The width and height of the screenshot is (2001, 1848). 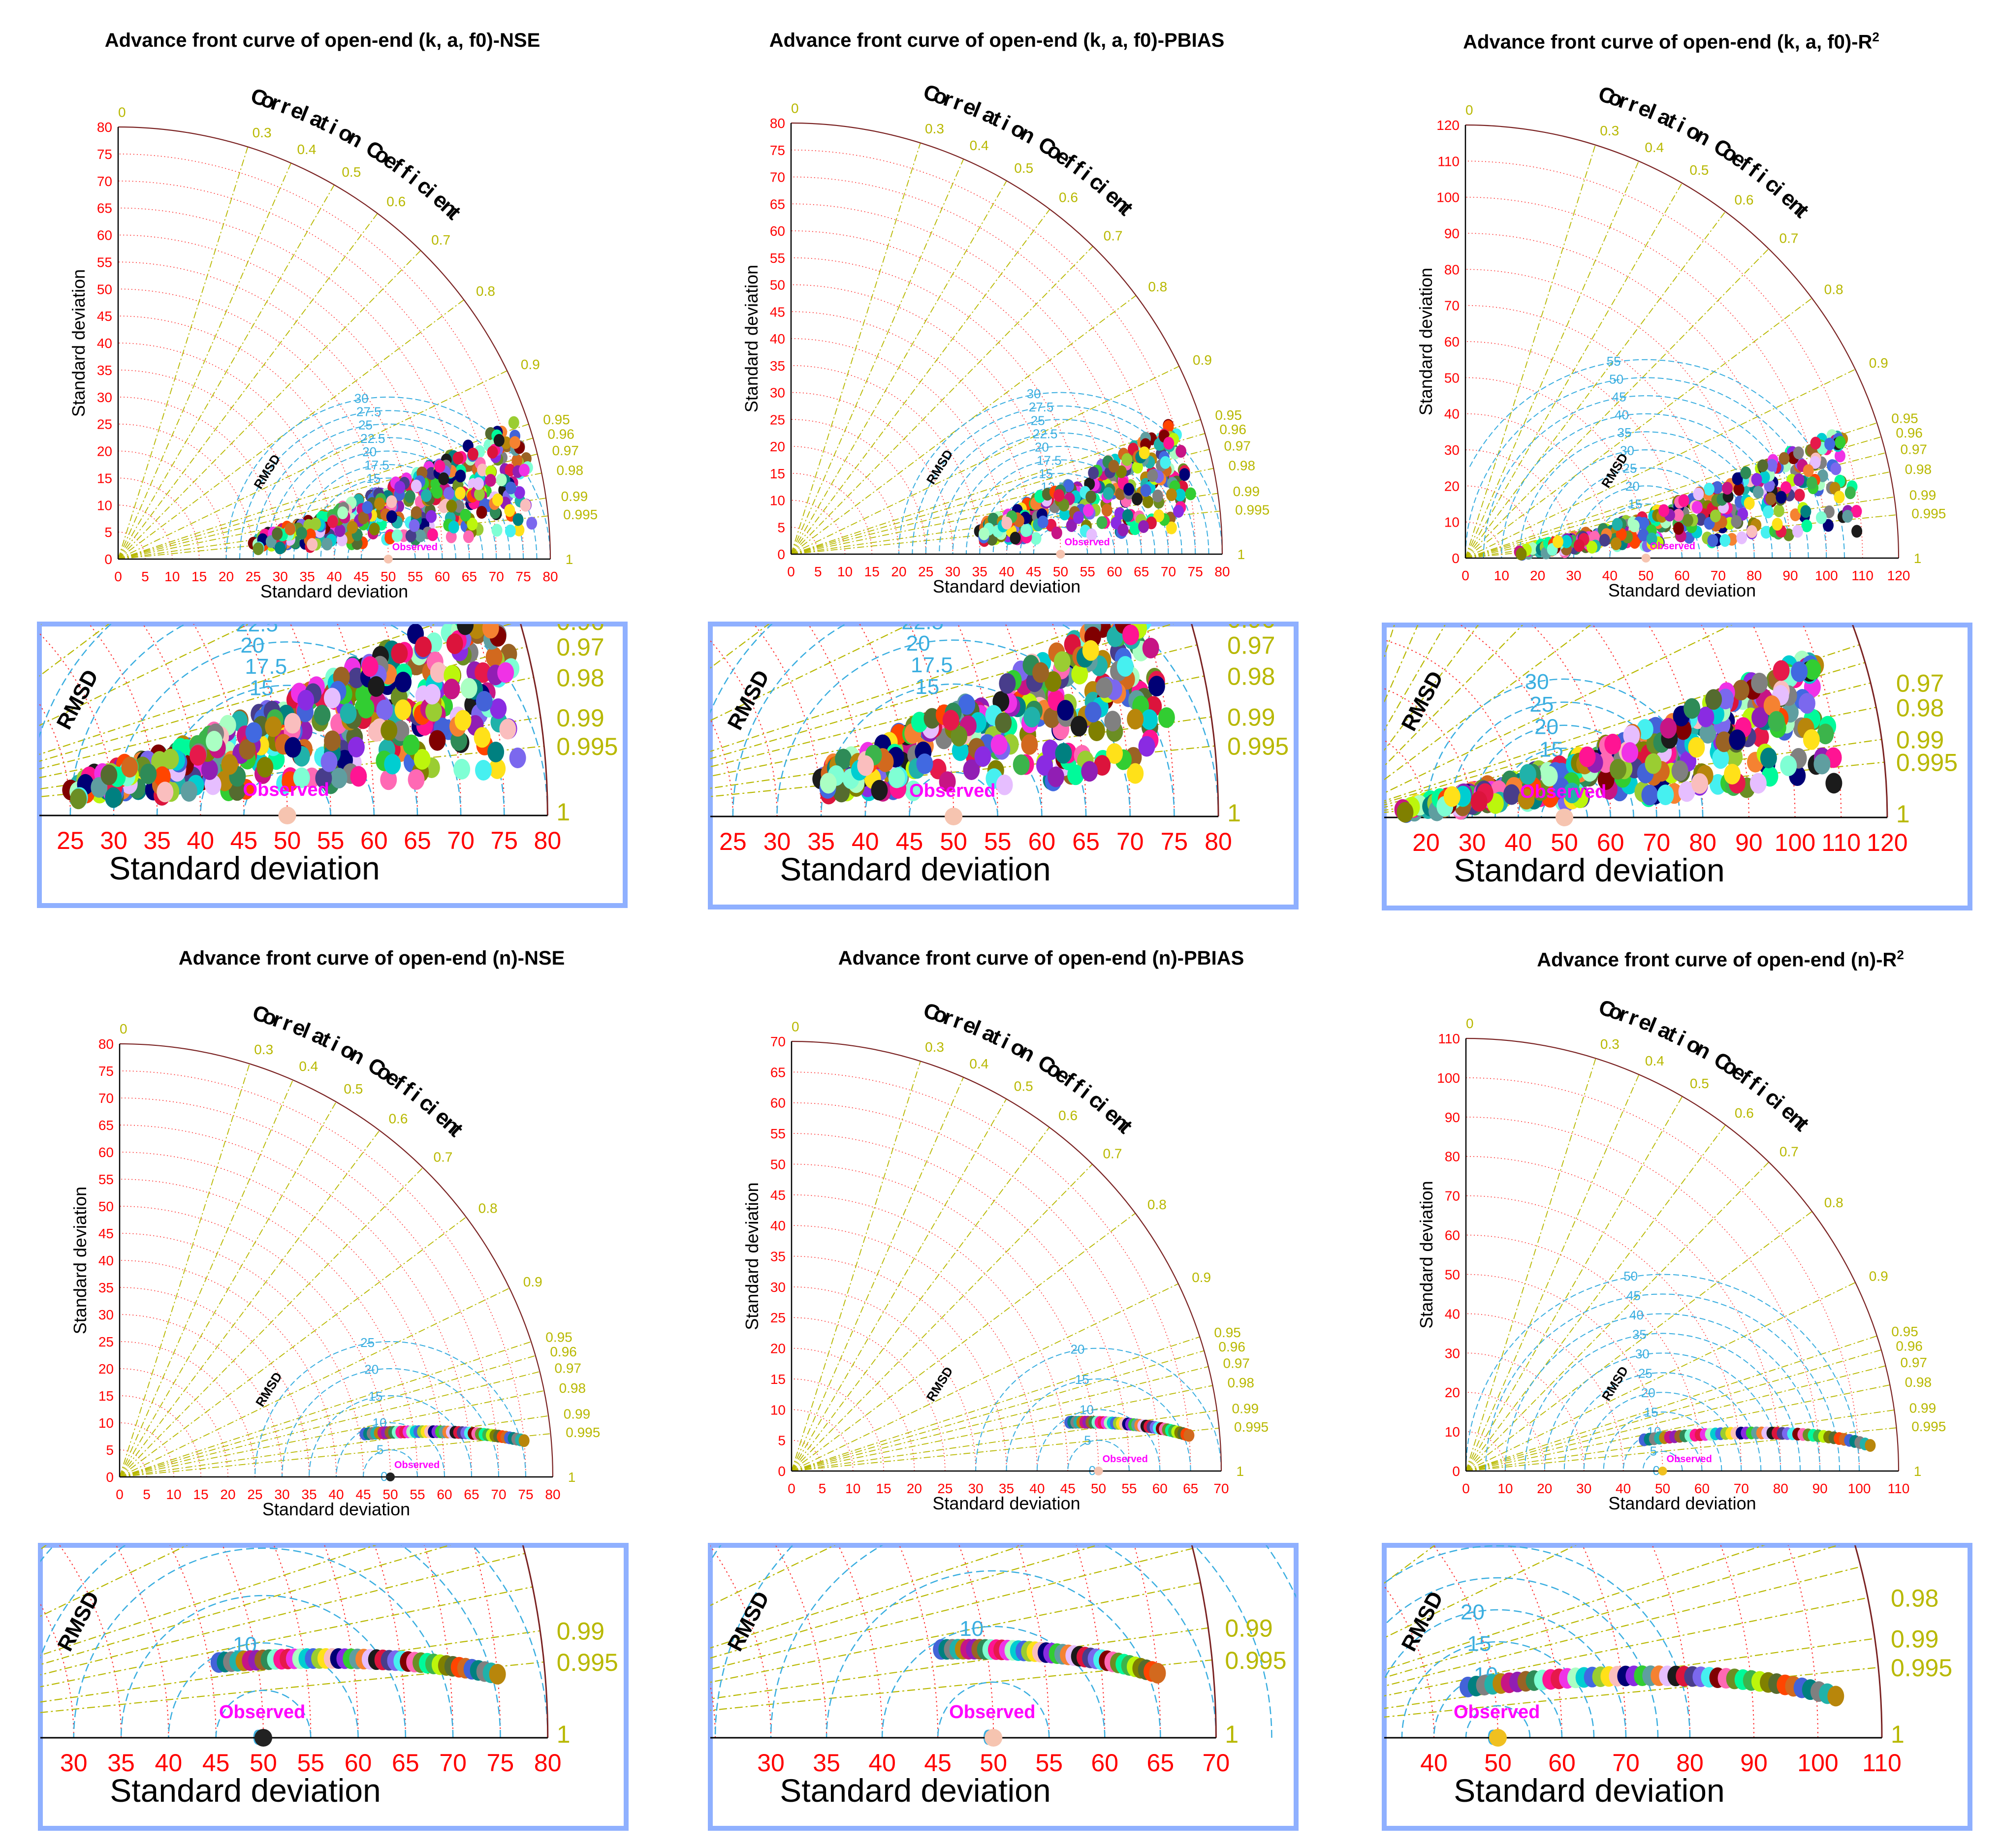 What do you see at coordinates (307, 577) in the screenshot?
I see `x-tick-label: 35` at bounding box center [307, 577].